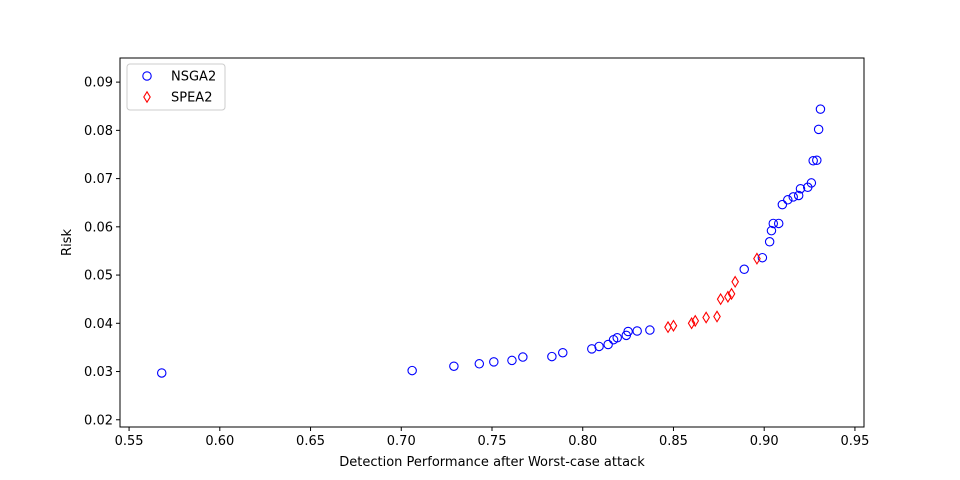 The height and width of the screenshot is (480, 960). What do you see at coordinates (129, 441) in the screenshot?
I see `x-tick-label: 0.55` at bounding box center [129, 441].